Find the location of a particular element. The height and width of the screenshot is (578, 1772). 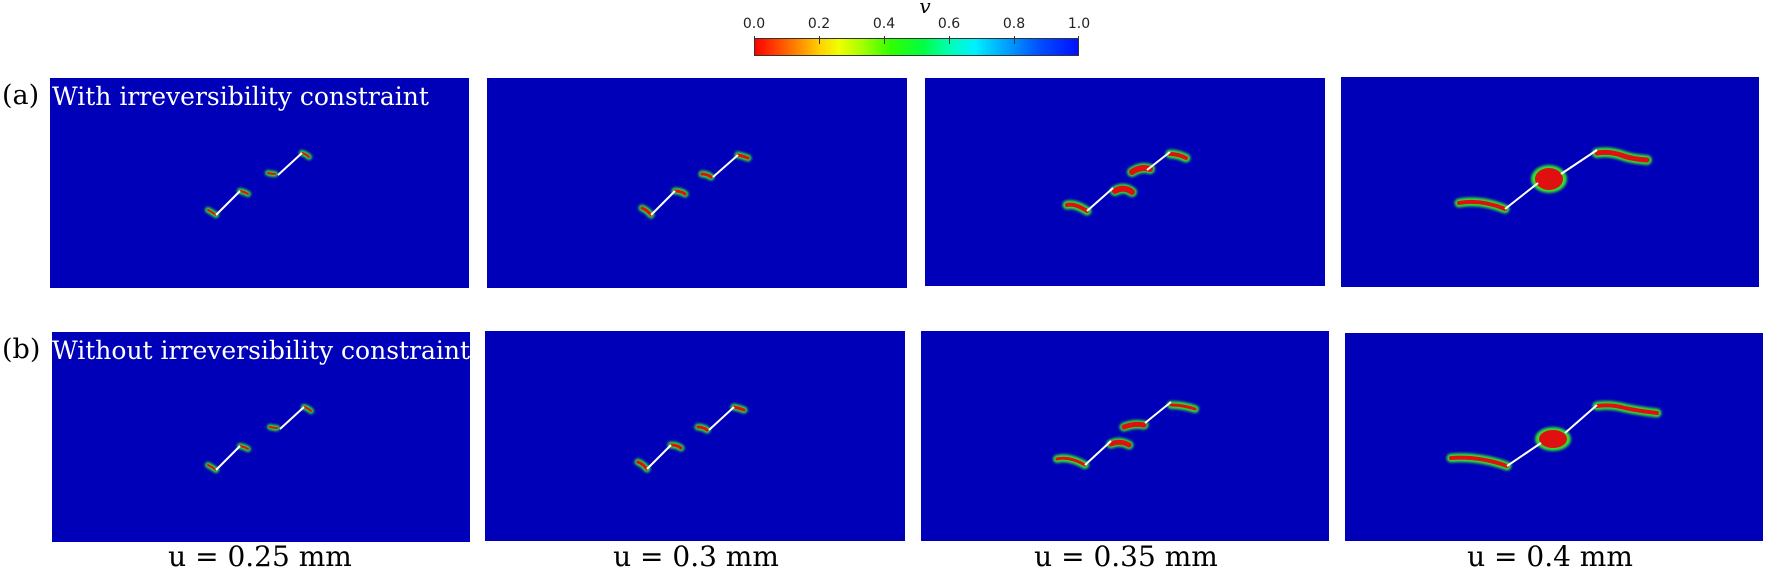

column-label: u = 0.3 mm is located at coordinates (696, 556).